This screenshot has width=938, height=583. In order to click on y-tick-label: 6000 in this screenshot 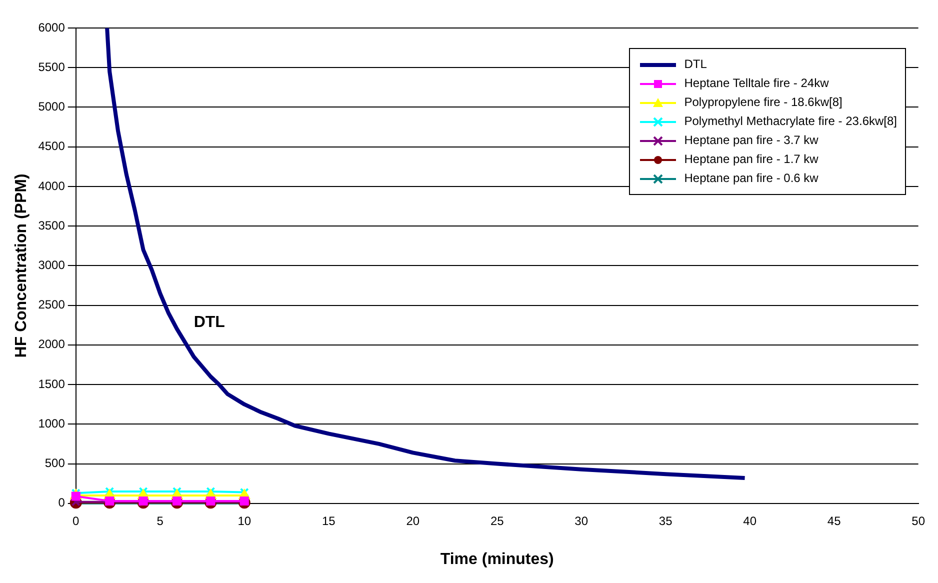, I will do `click(52, 27)`.